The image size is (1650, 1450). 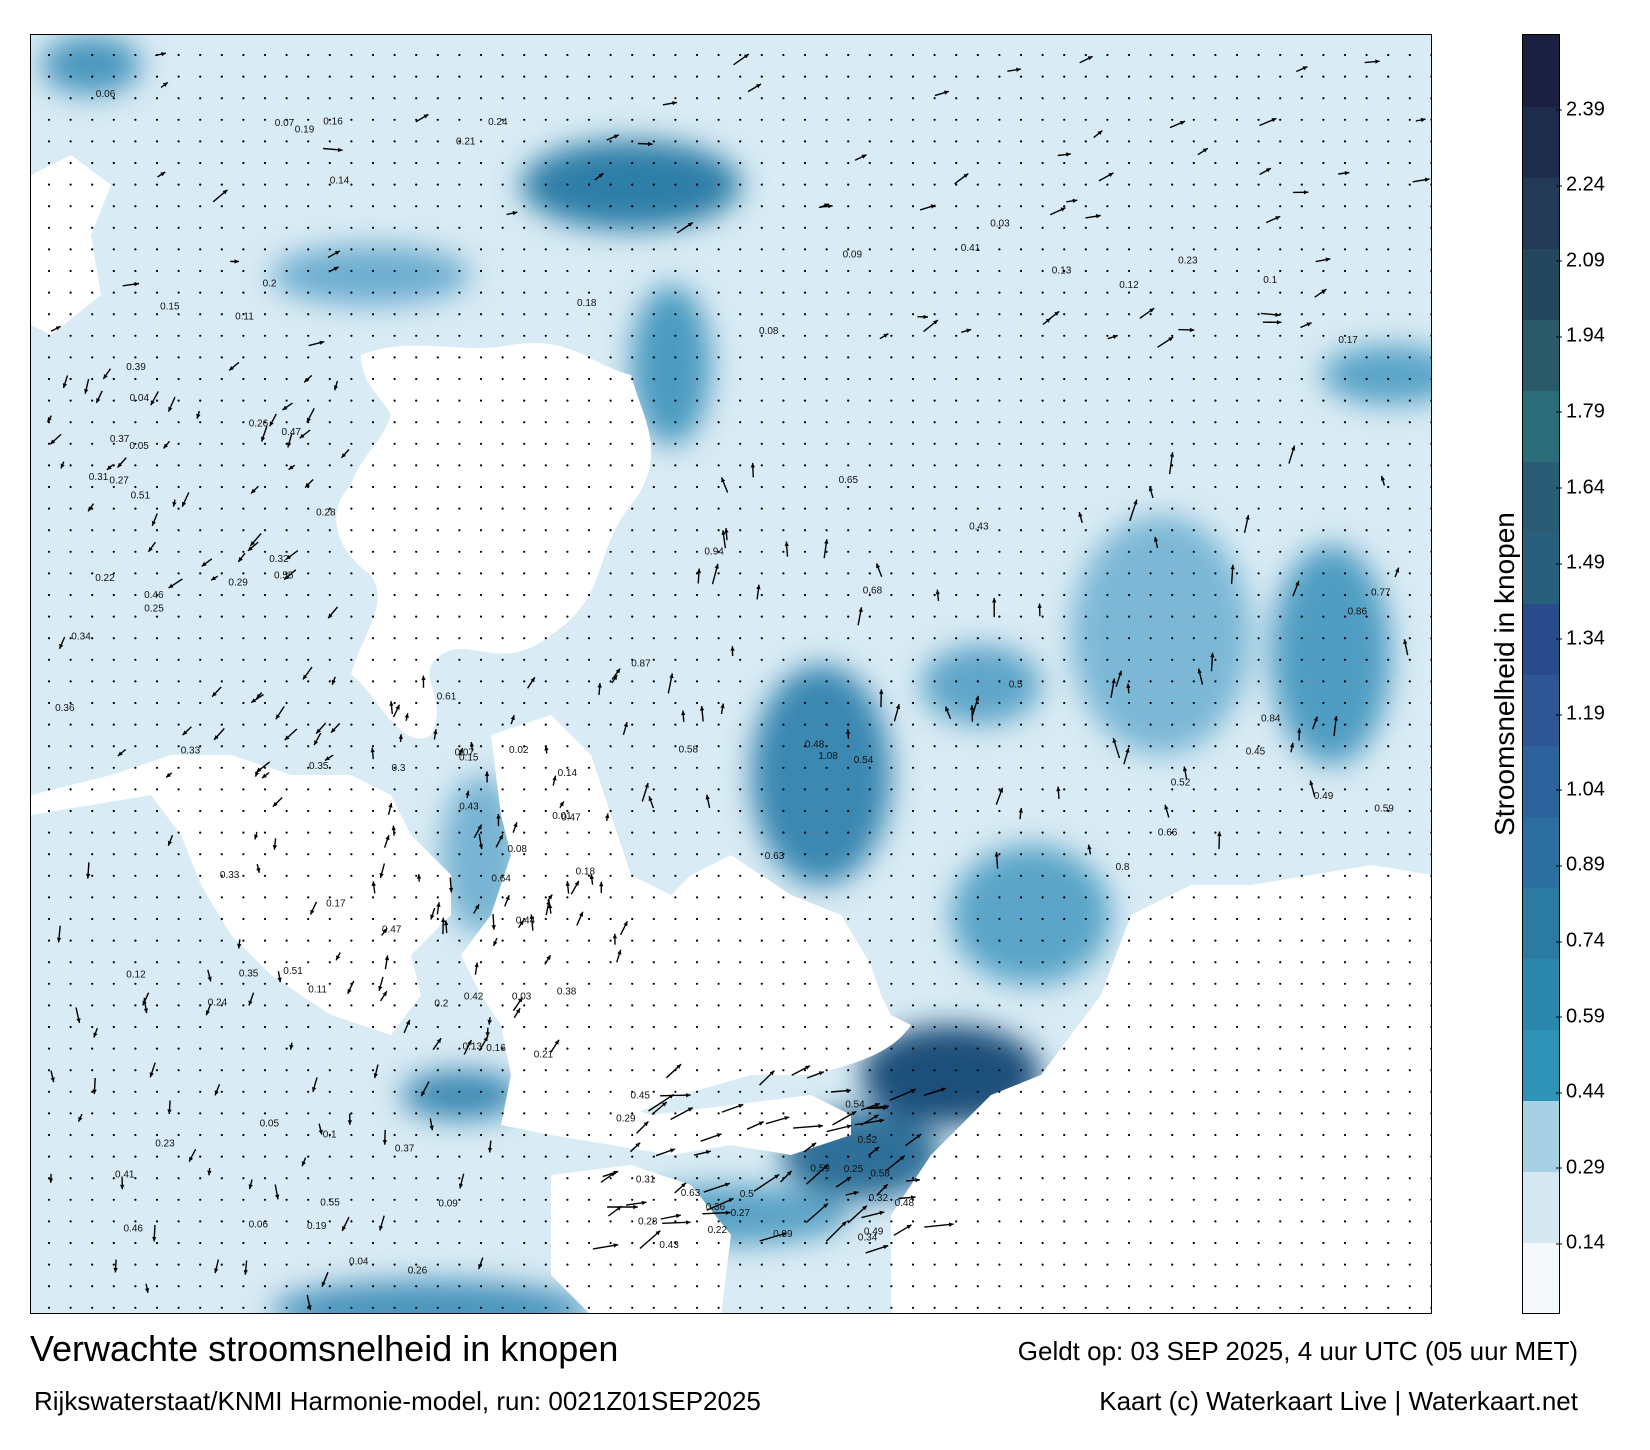 What do you see at coordinates (136, 974) in the screenshot?
I see `speed-label: 0.12` at bounding box center [136, 974].